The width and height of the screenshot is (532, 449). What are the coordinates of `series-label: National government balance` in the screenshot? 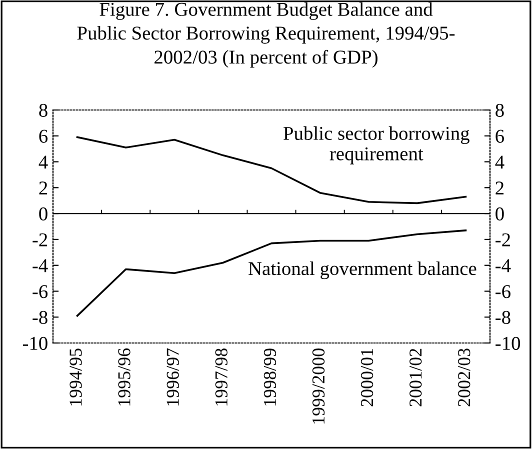 It's located at (362, 270).